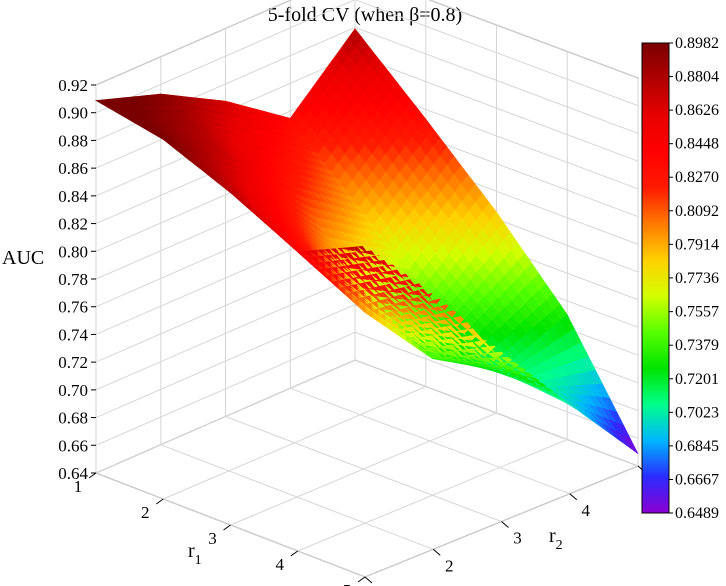 This screenshot has width=726, height=586. What do you see at coordinates (73, 196) in the screenshot?
I see `z-tick-label-10: 0.84` at bounding box center [73, 196].